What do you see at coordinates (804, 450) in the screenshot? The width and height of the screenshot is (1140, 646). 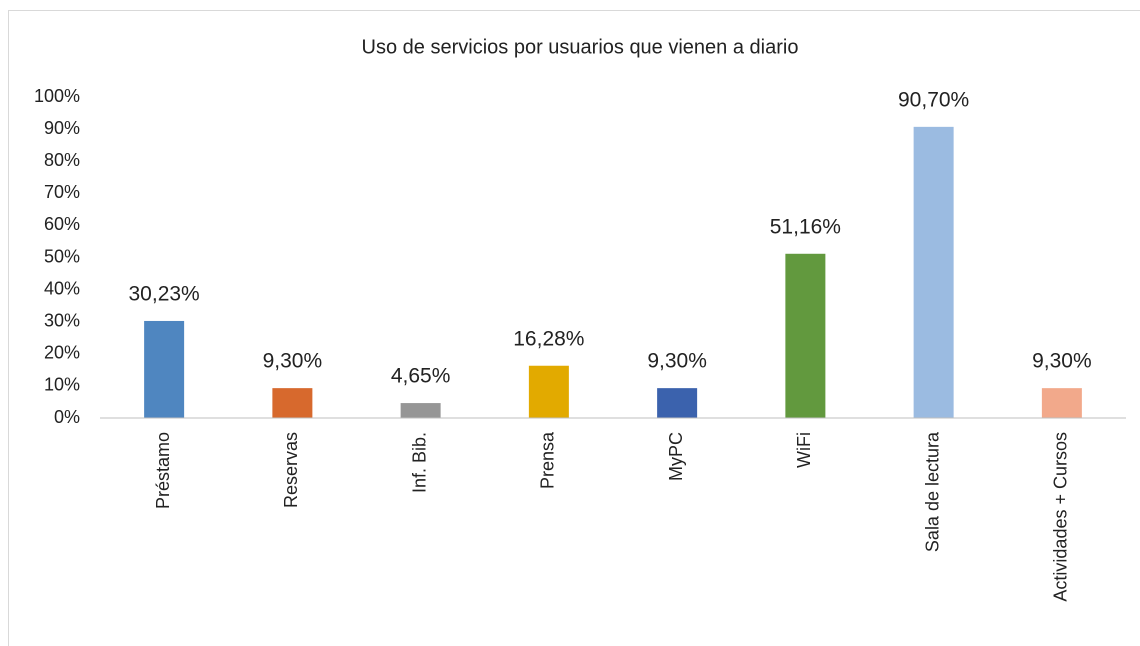 I see `x-tick-label: WiFi` at bounding box center [804, 450].